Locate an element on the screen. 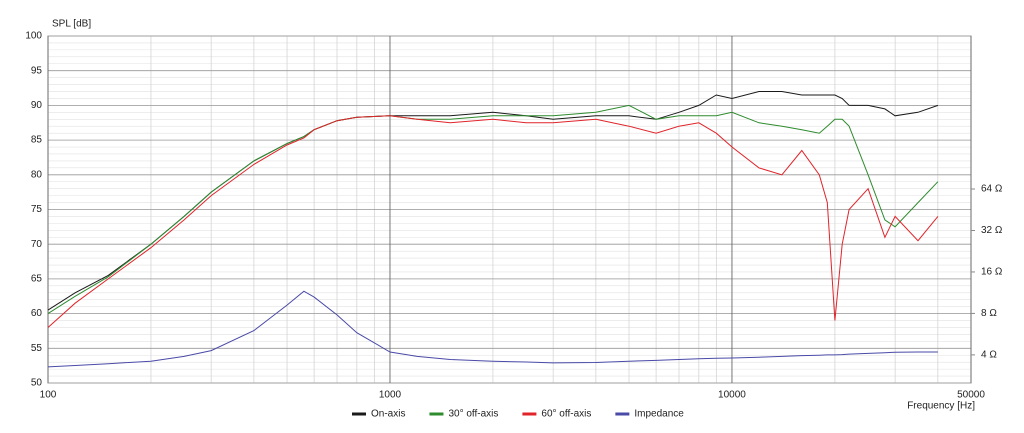 Image resolution: width=1024 pixels, height=433 pixels. y-tick-label: 85 is located at coordinates (37, 140).